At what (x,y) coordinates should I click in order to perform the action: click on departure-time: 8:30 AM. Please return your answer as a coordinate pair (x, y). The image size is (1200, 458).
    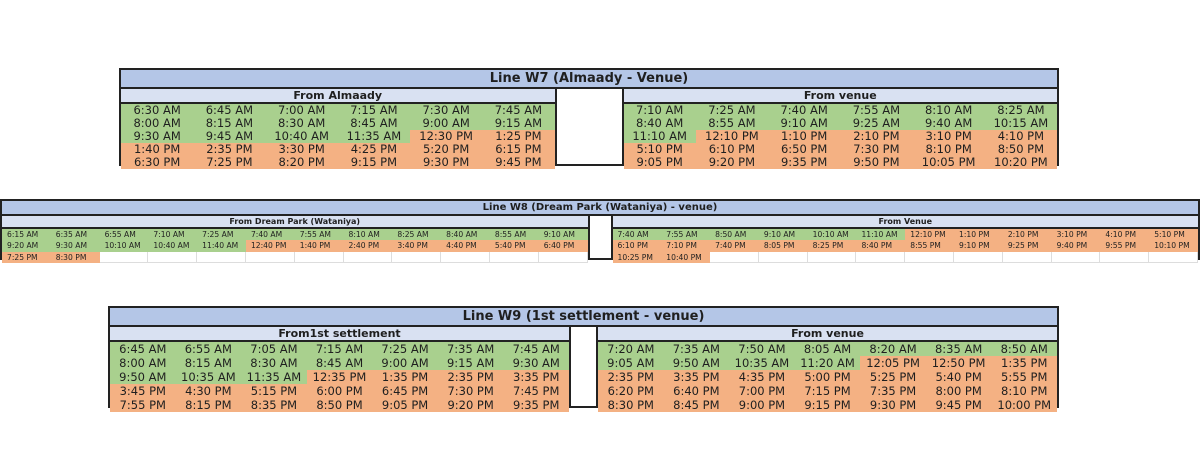
    Looking at the image, I should click on (274, 363).